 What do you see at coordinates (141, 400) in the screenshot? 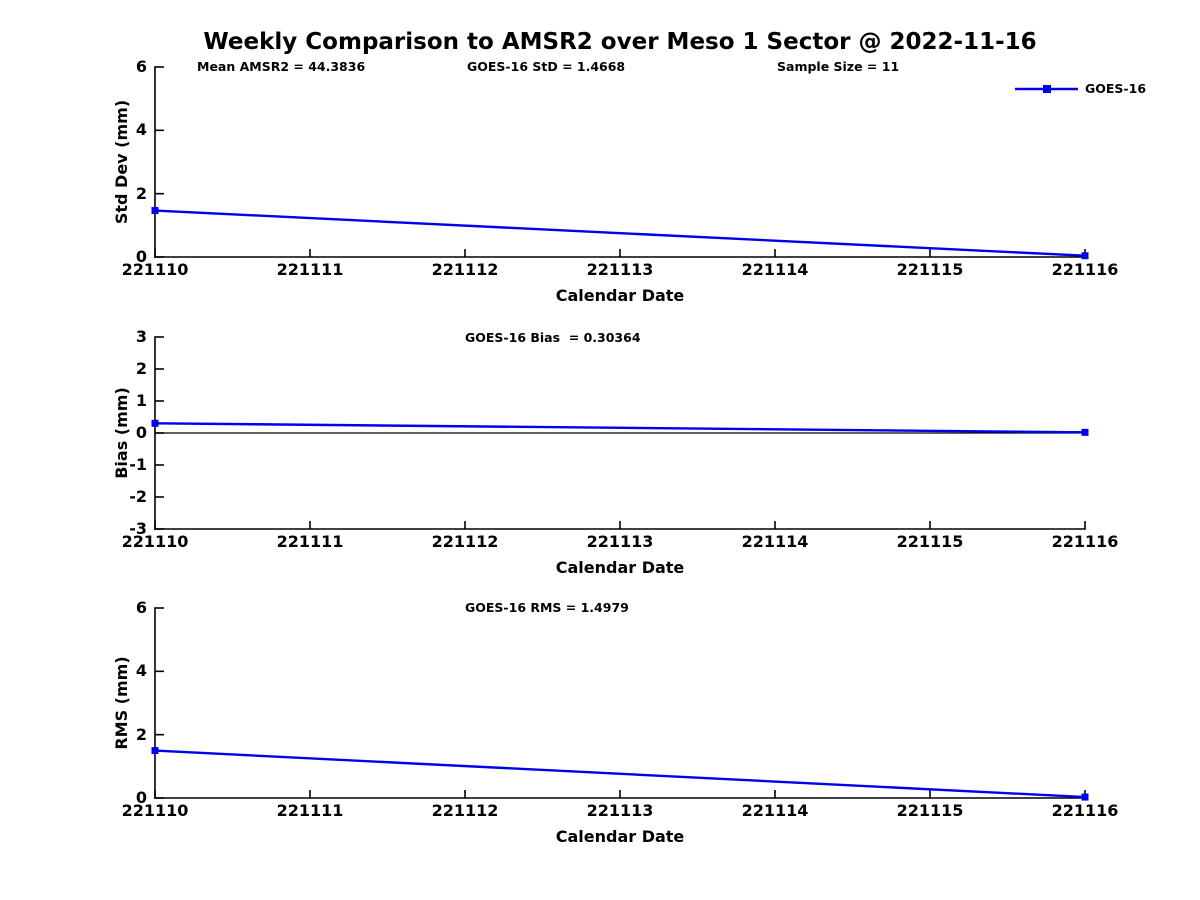
I see `y-tick-label: 1` at bounding box center [141, 400].